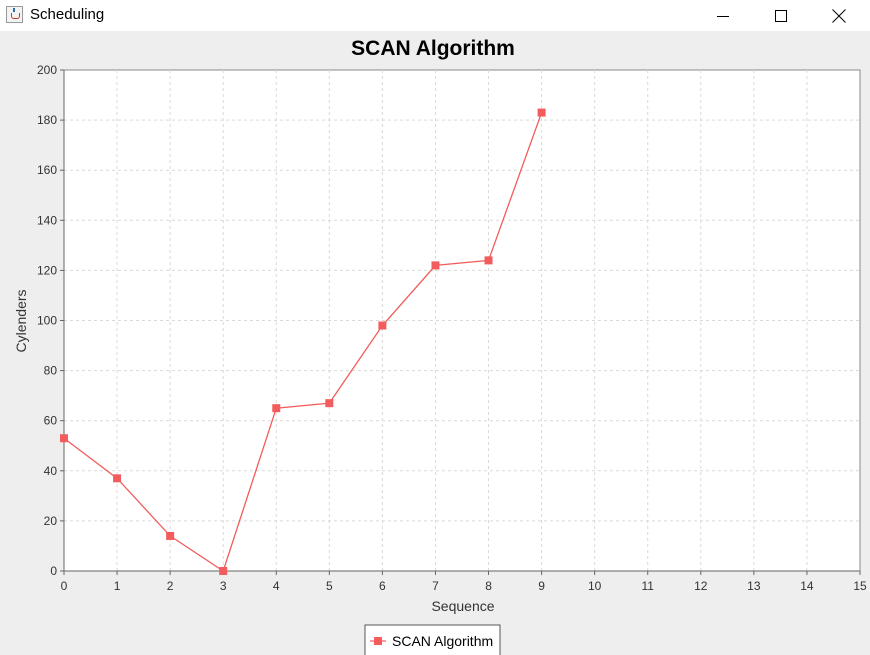 This screenshot has width=870, height=655. Describe the element at coordinates (53, 571) in the screenshot. I see `y-tick-label: 0` at that location.